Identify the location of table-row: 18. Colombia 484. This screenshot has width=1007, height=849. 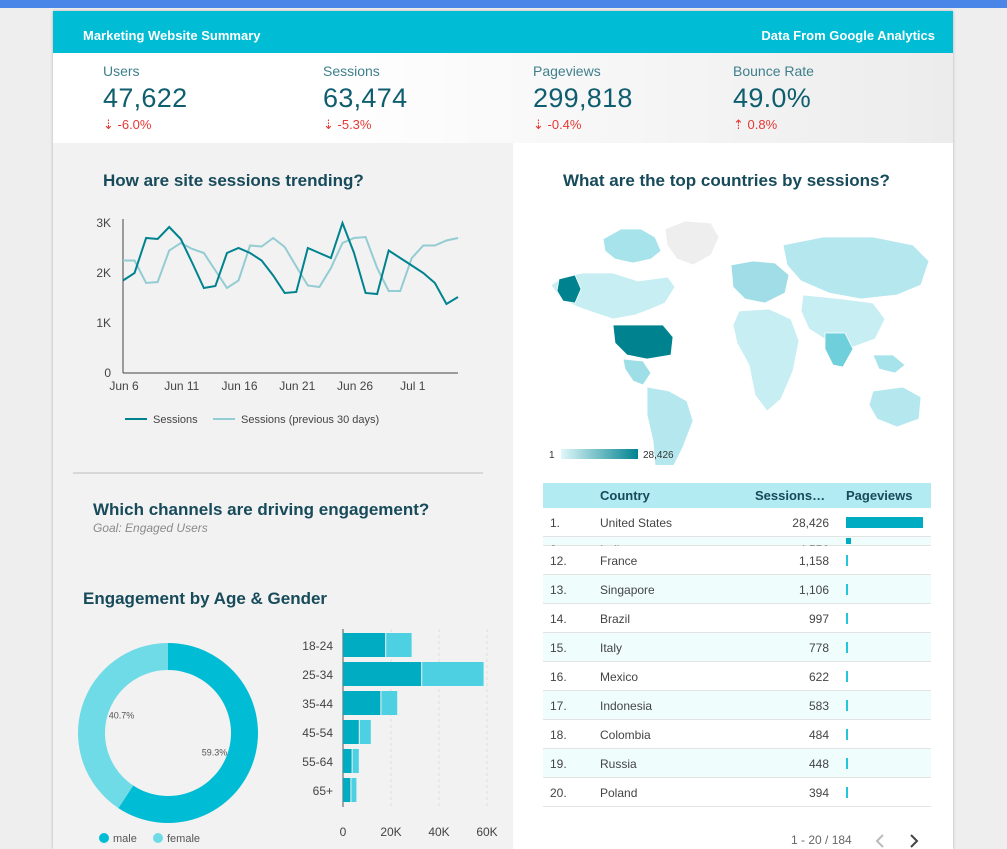
(737, 734).